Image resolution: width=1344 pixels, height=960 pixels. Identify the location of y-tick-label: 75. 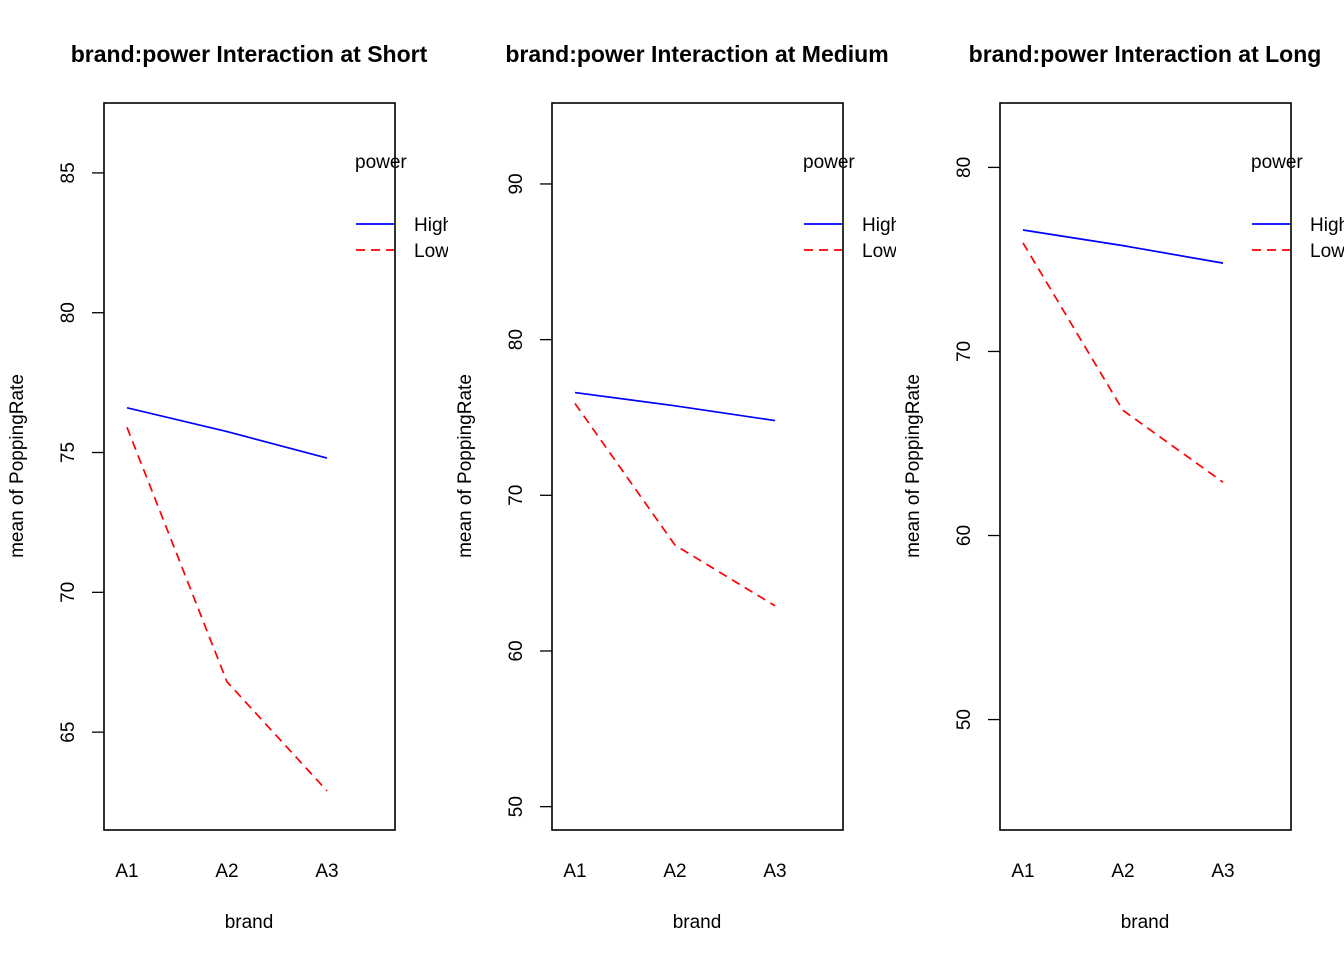
(68, 452).